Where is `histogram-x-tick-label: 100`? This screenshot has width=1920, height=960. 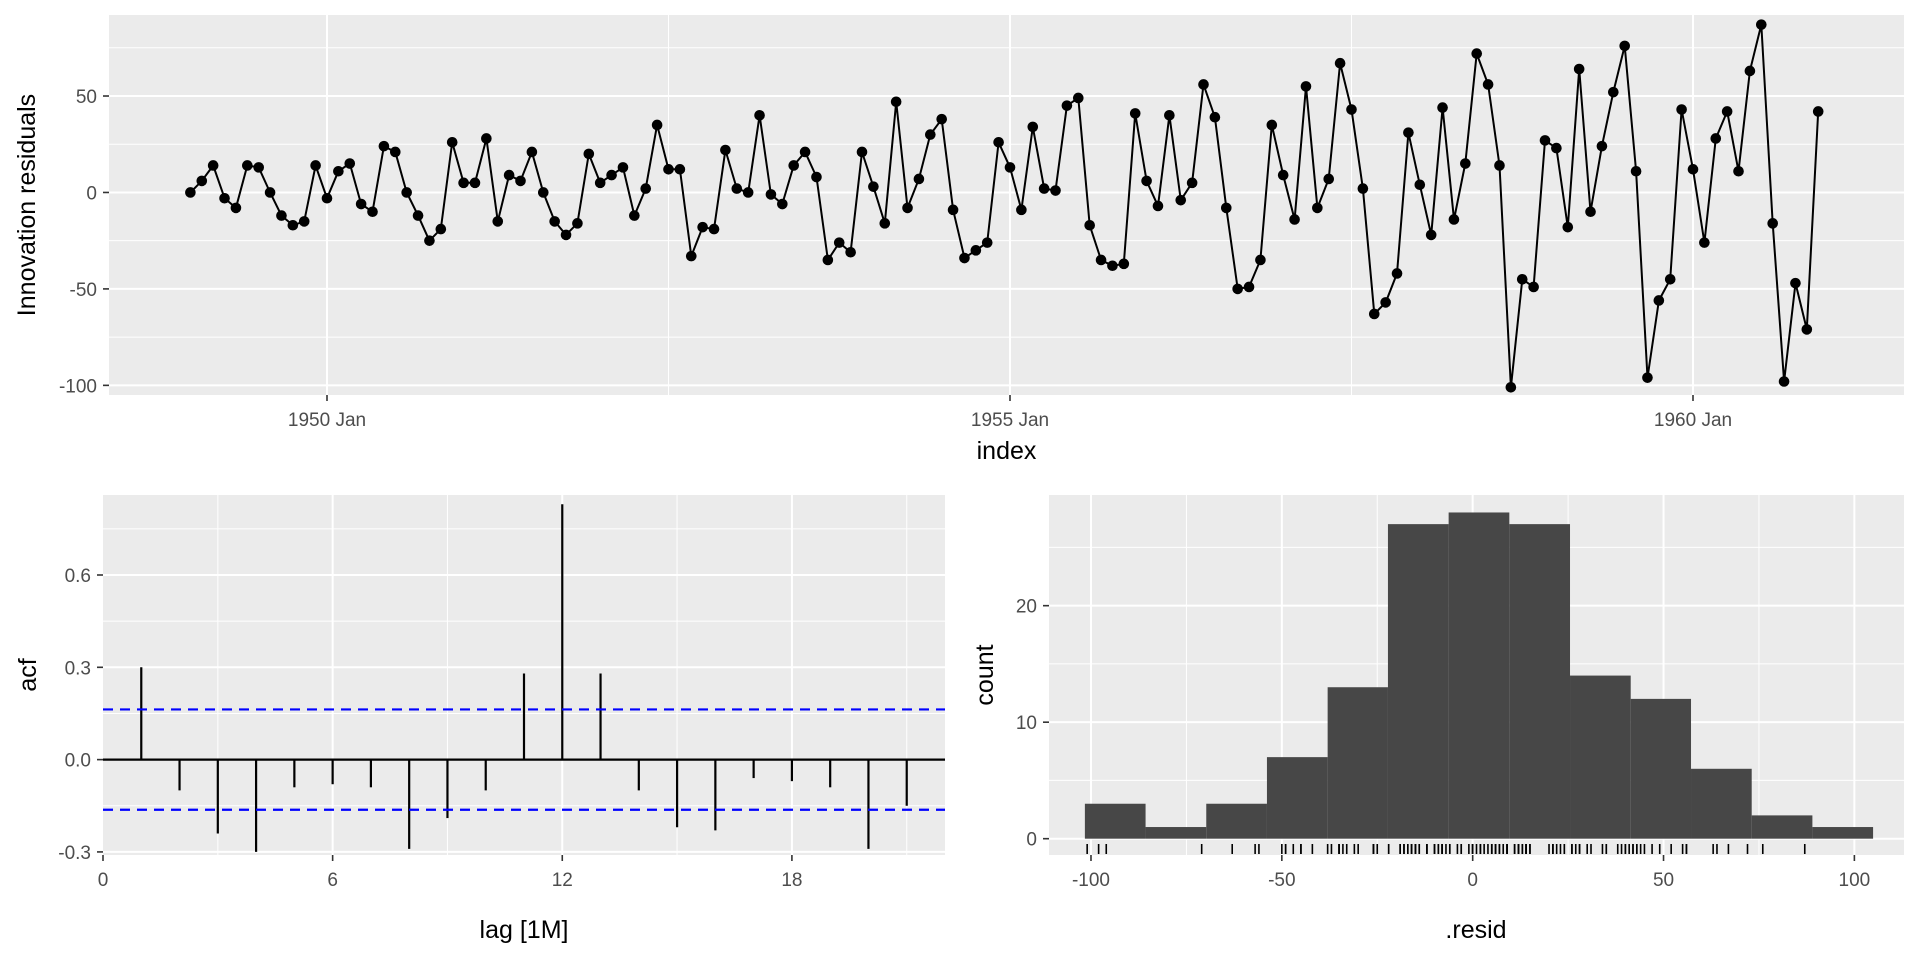
histogram-x-tick-label: 100 is located at coordinates (1855, 880).